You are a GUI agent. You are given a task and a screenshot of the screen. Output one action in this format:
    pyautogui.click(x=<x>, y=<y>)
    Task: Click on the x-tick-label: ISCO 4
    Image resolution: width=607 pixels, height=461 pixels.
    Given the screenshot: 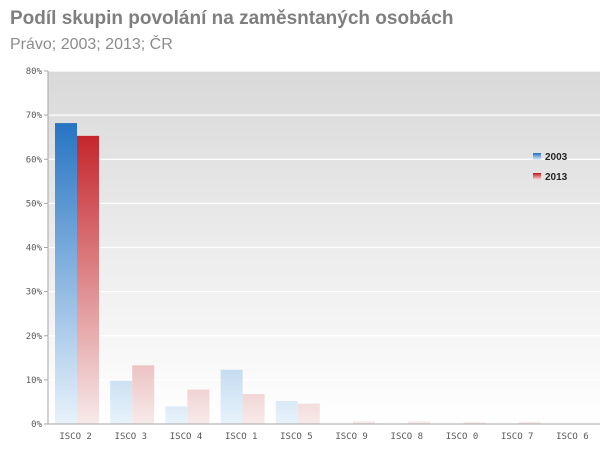 What is the action you would take?
    pyautogui.click(x=186, y=437)
    